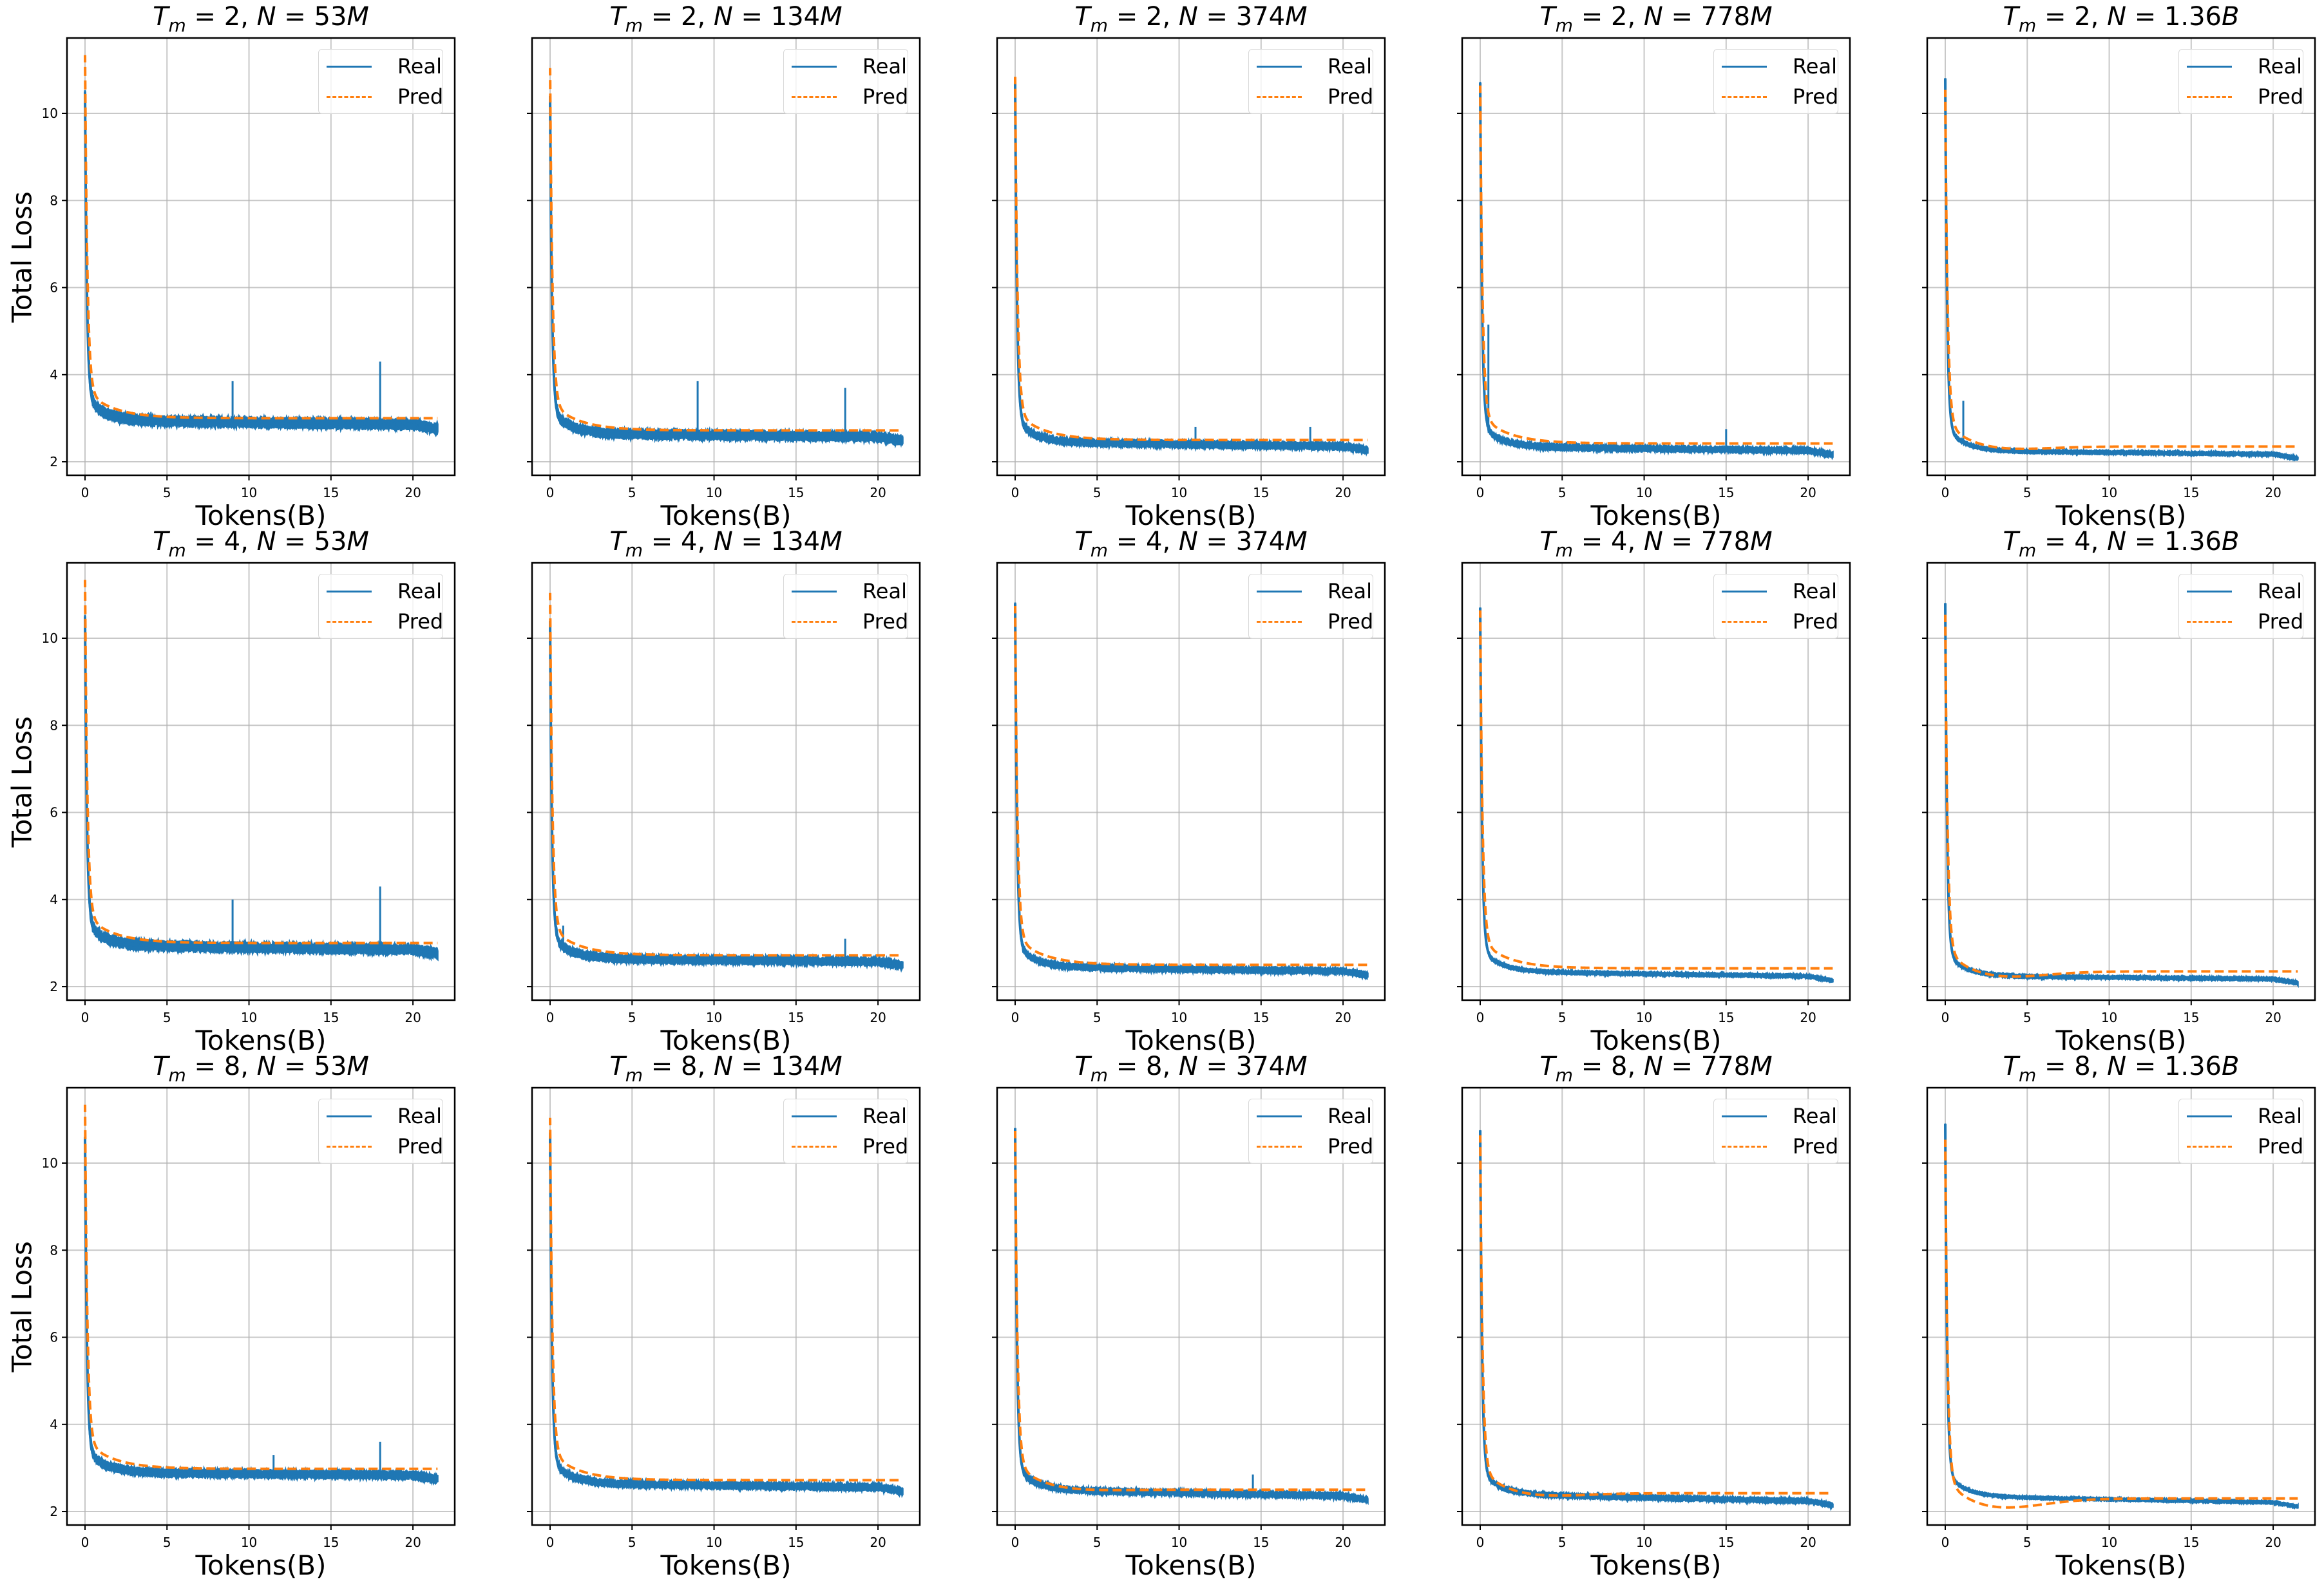  What do you see at coordinates (249, 793) in the screenshot?
I see `subplot: 0 5 10 15 20 2 4 6 8 10` at bounding box center [249, 793].